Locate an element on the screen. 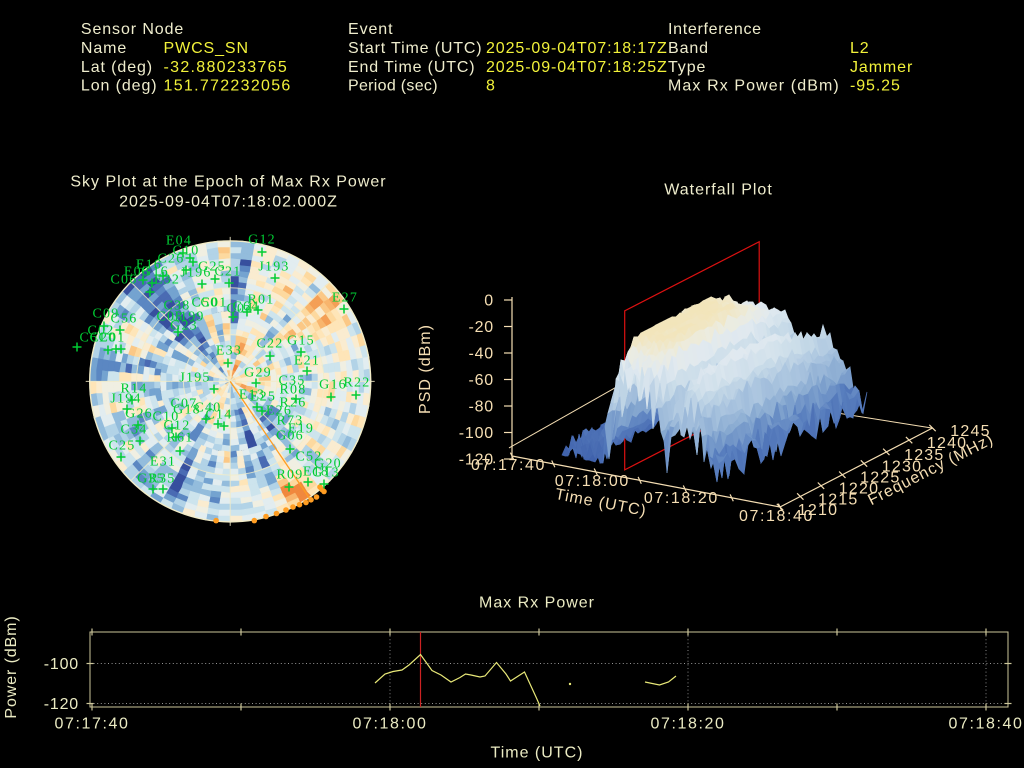 The height and width of the screenshot is (768, 1024). svg-text: C26 is located at coordinates (171, 259).